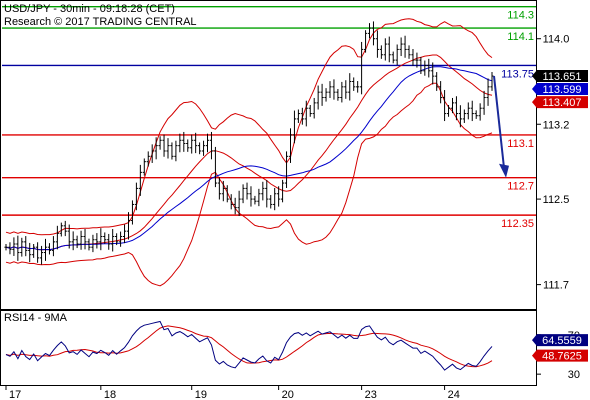 The width and height of the screenshot is (590, 400). I want to click on price-tag-0-bg, so click(560, 76).